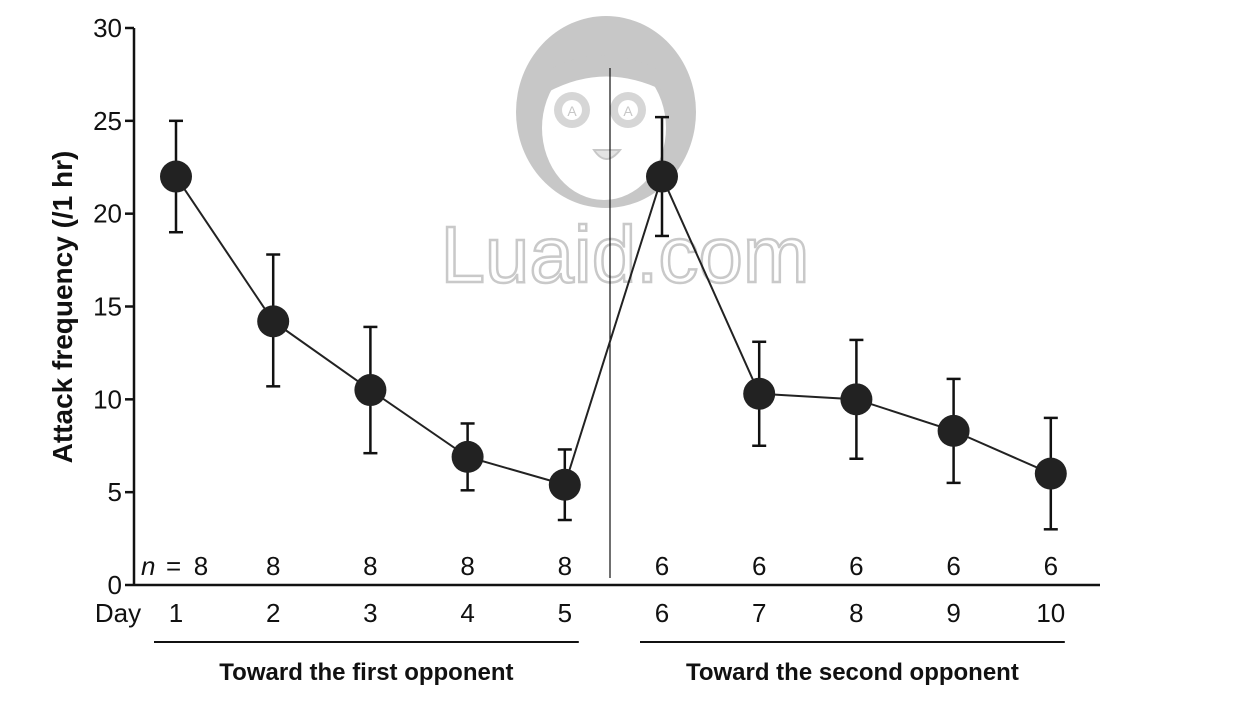  What do you see at coordinates (107, 307) in the screenshot?
I see `y-tick-label: 15` at bounding box center [107, 307].